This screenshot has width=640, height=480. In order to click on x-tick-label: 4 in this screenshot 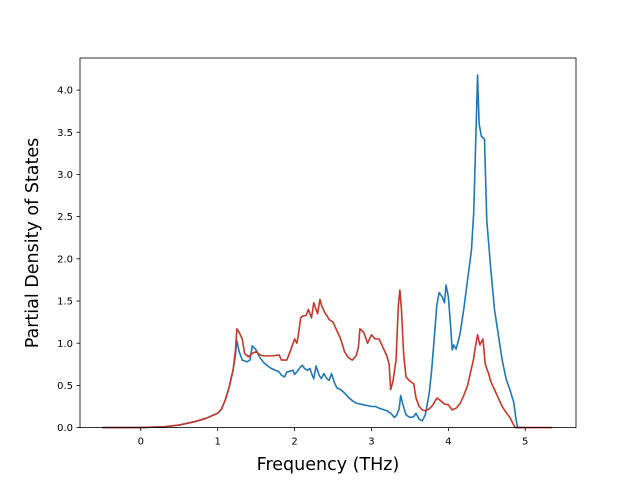, I will do `click(448, 442)`.